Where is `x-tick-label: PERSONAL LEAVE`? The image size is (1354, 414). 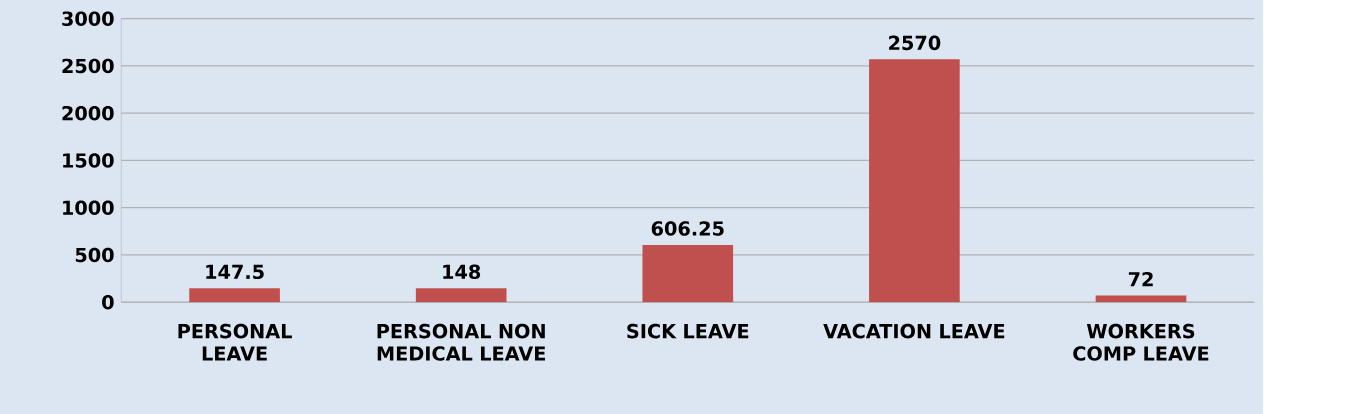 x-tick-label: PERSONAL LEAVE is located at coordinates (235, 342).